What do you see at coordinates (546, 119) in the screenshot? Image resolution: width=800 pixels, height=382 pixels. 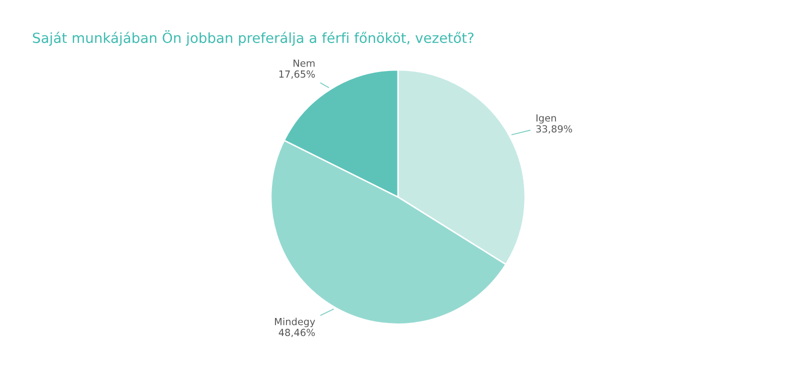 I see `slice-label: Igen` at bounding box center [546, 119].